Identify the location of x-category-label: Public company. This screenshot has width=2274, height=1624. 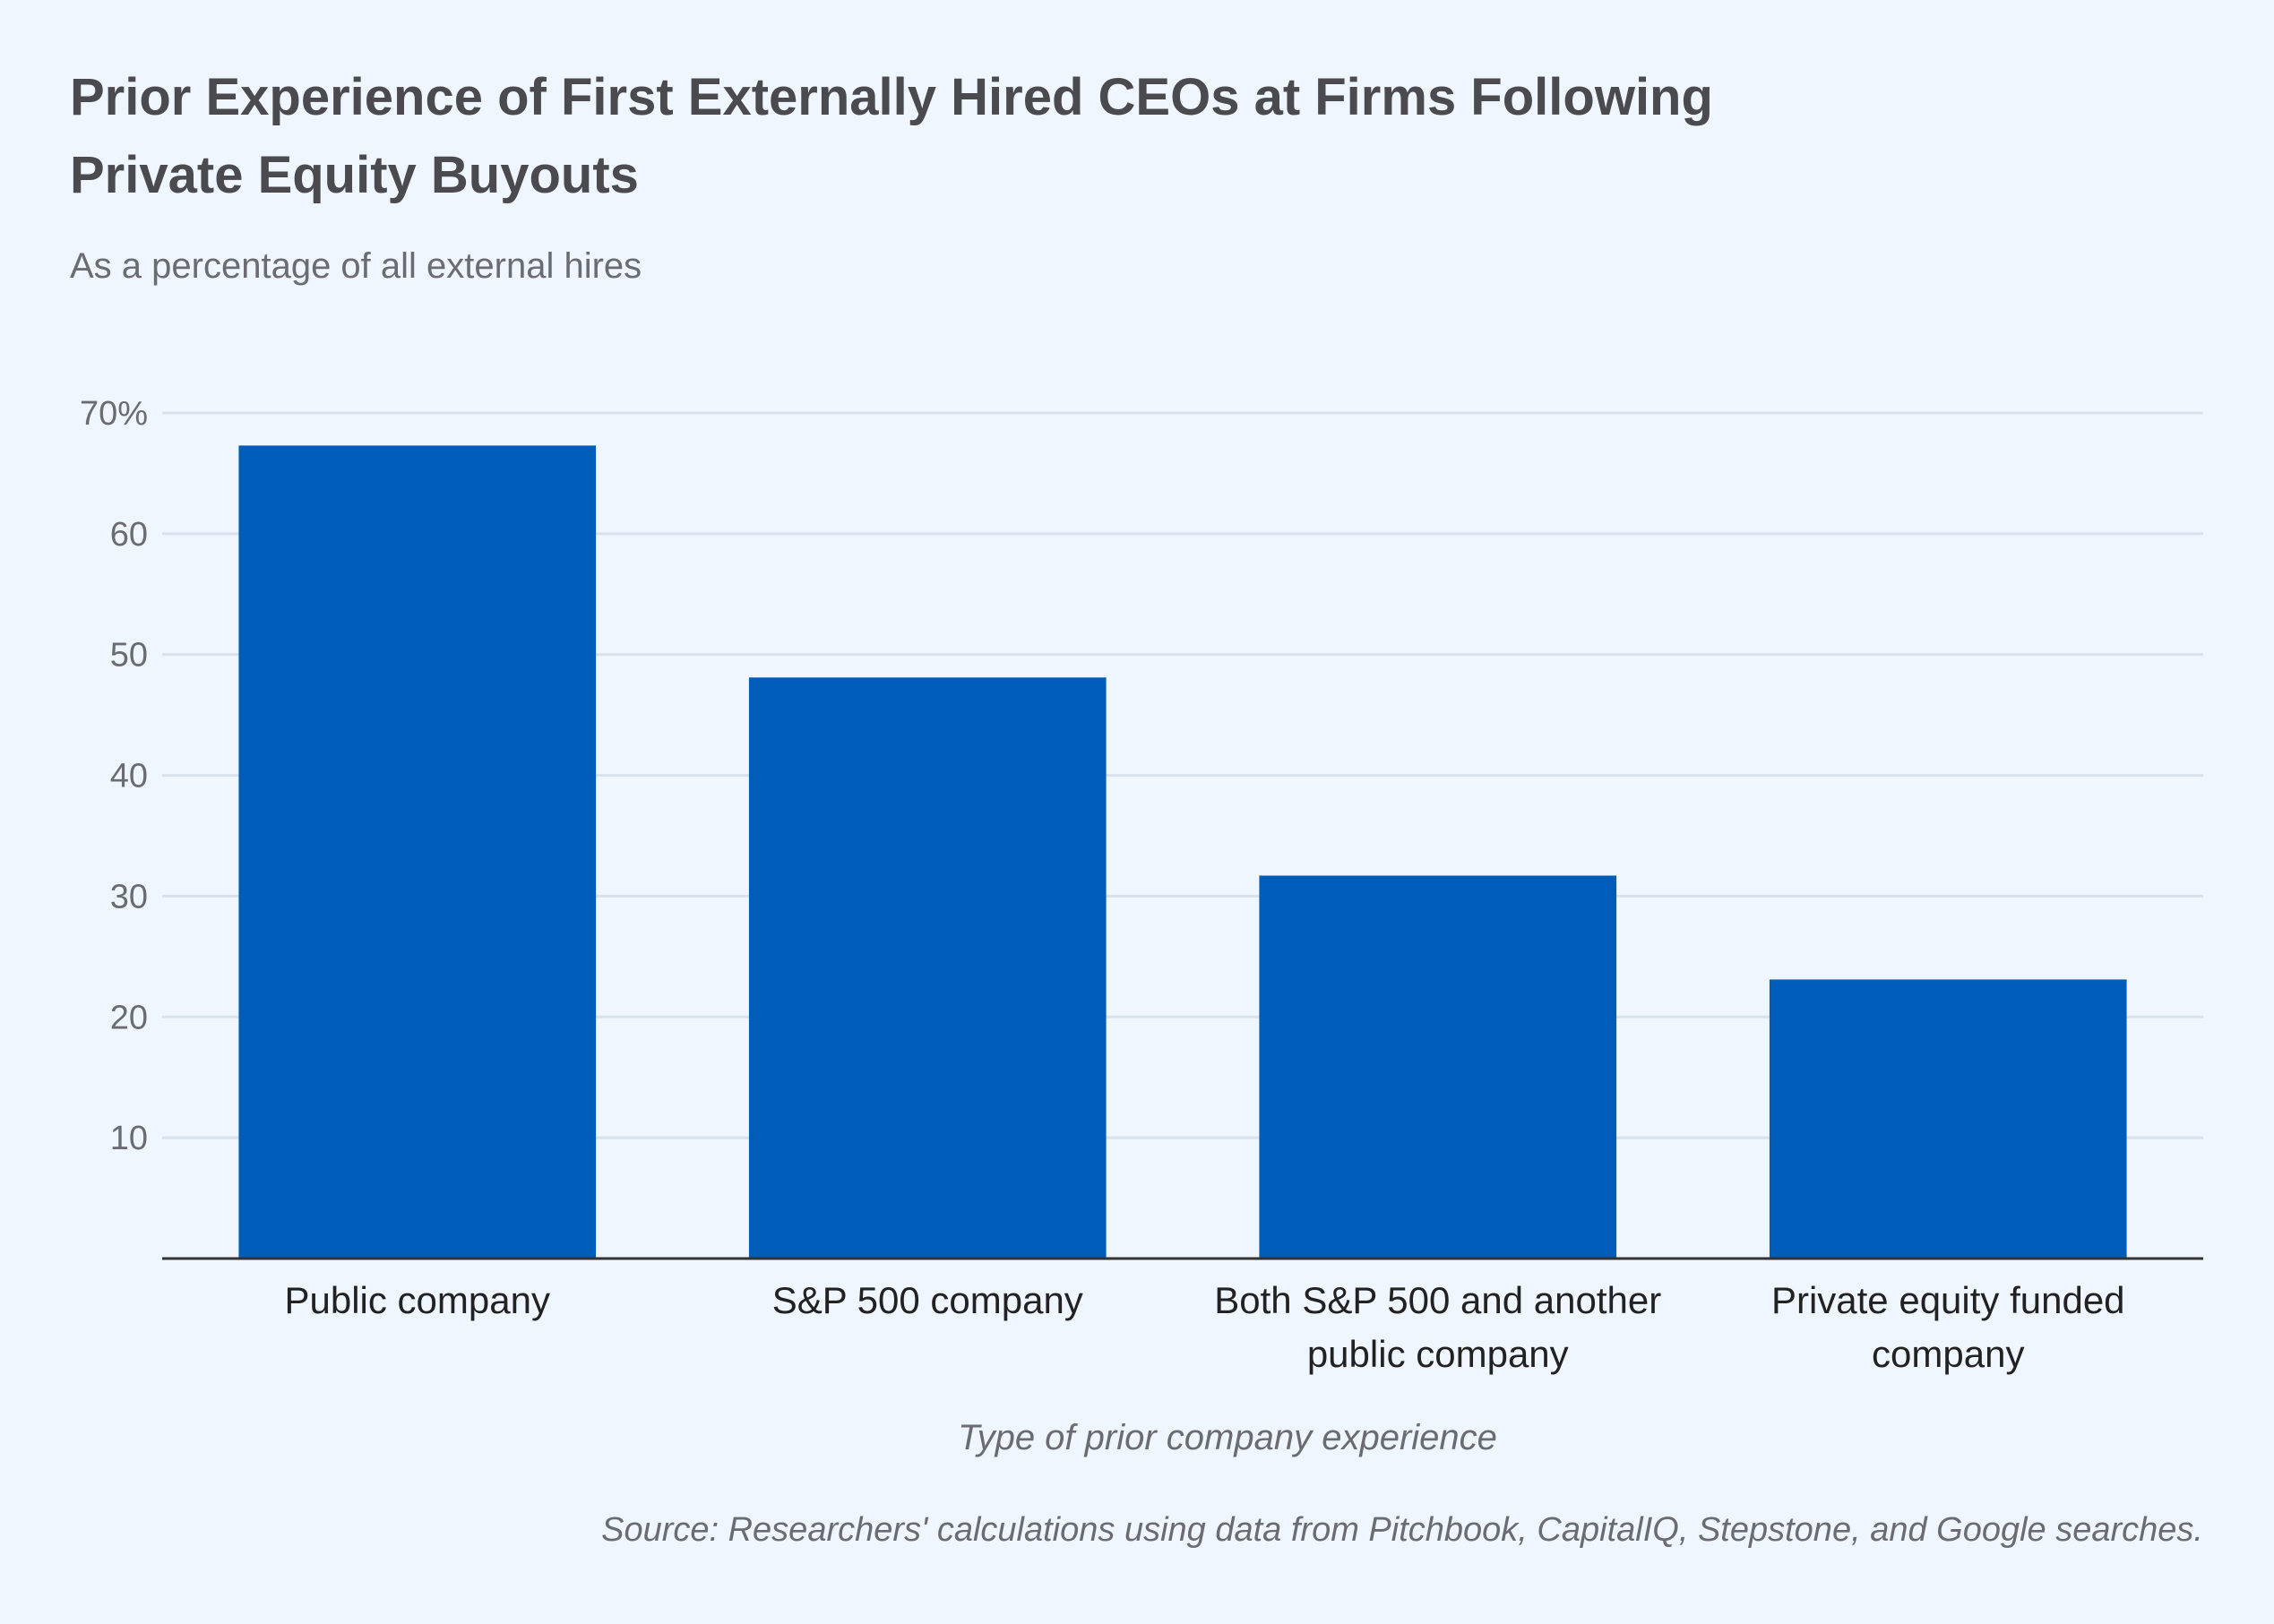
(417, 1300).